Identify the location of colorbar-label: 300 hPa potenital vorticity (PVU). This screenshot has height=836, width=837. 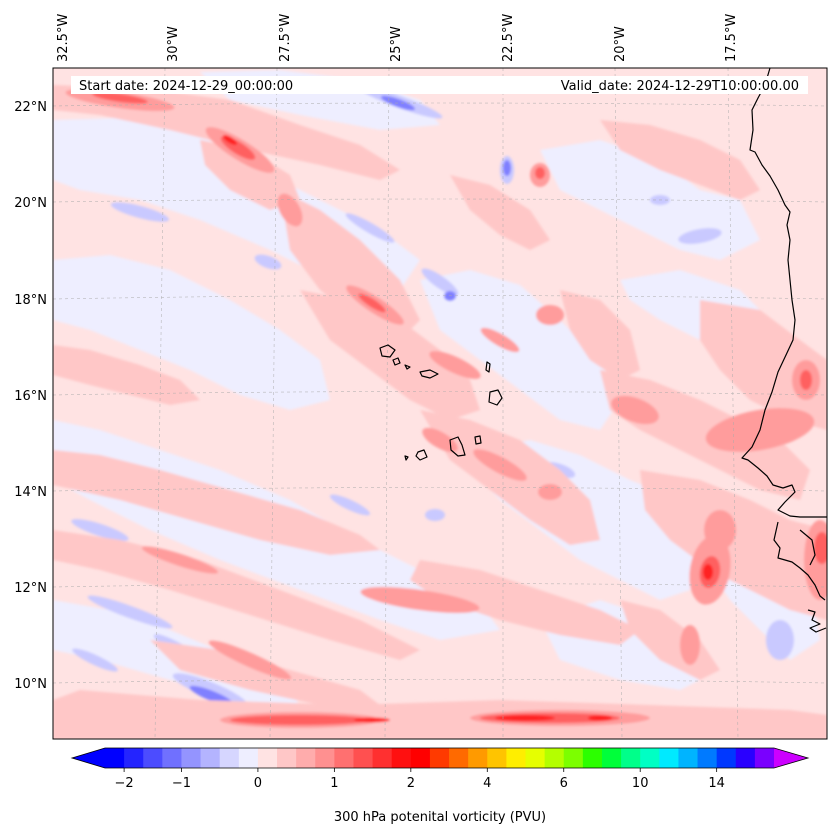
(440, 817).